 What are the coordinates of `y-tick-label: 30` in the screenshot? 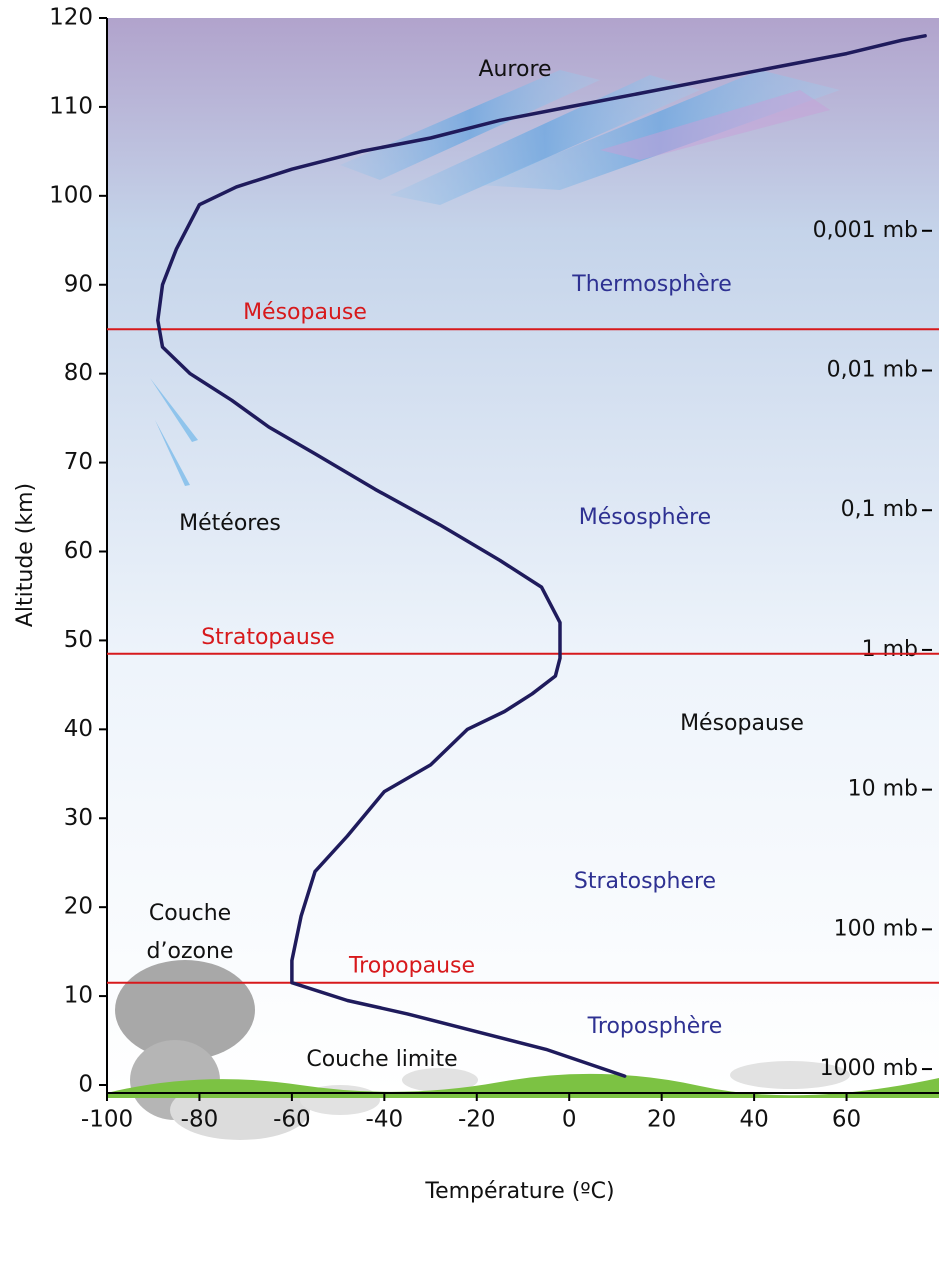 It's located at (78, 818).